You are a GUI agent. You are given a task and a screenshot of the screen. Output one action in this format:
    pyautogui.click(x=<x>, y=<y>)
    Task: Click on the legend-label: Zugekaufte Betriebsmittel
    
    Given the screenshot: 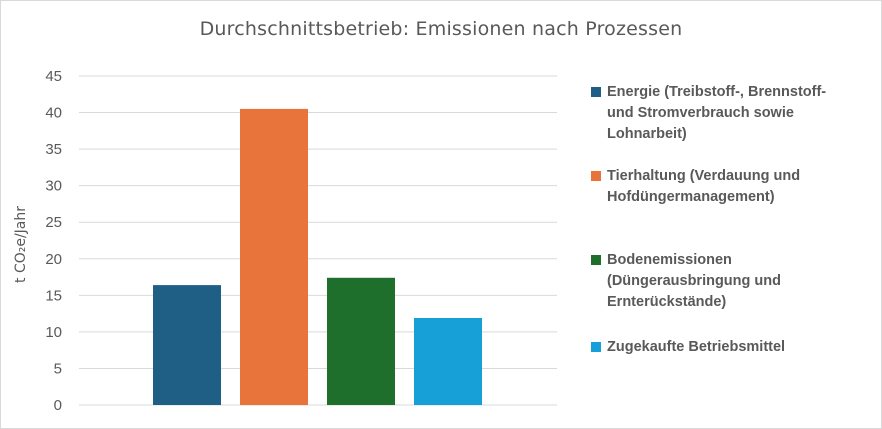 What is the action you would take?
    pyautogui.click(x=696, y=347)
    